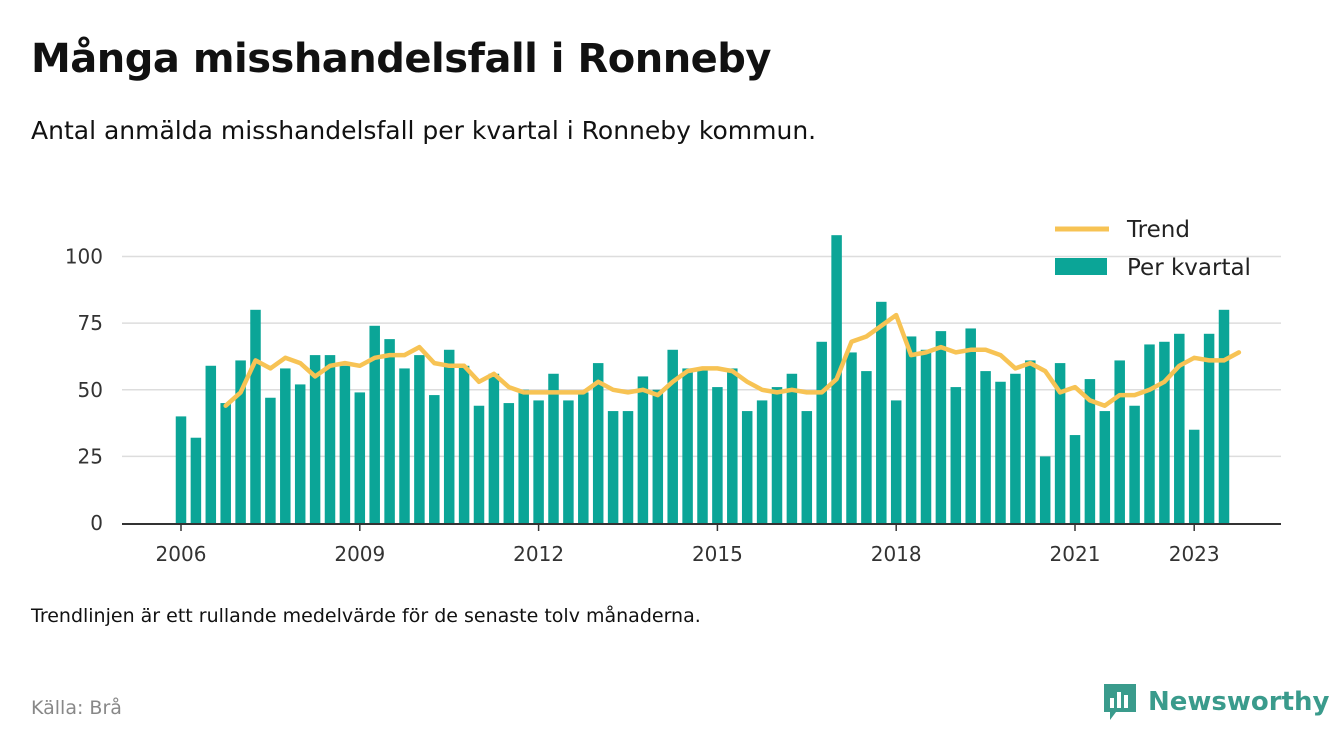 The height and width of the screenshot is (753, 1340). What do you see at coordinates (90, 323) in the screenshot?
I see `y-tick-label: 75` at bounding box center [90, 323].